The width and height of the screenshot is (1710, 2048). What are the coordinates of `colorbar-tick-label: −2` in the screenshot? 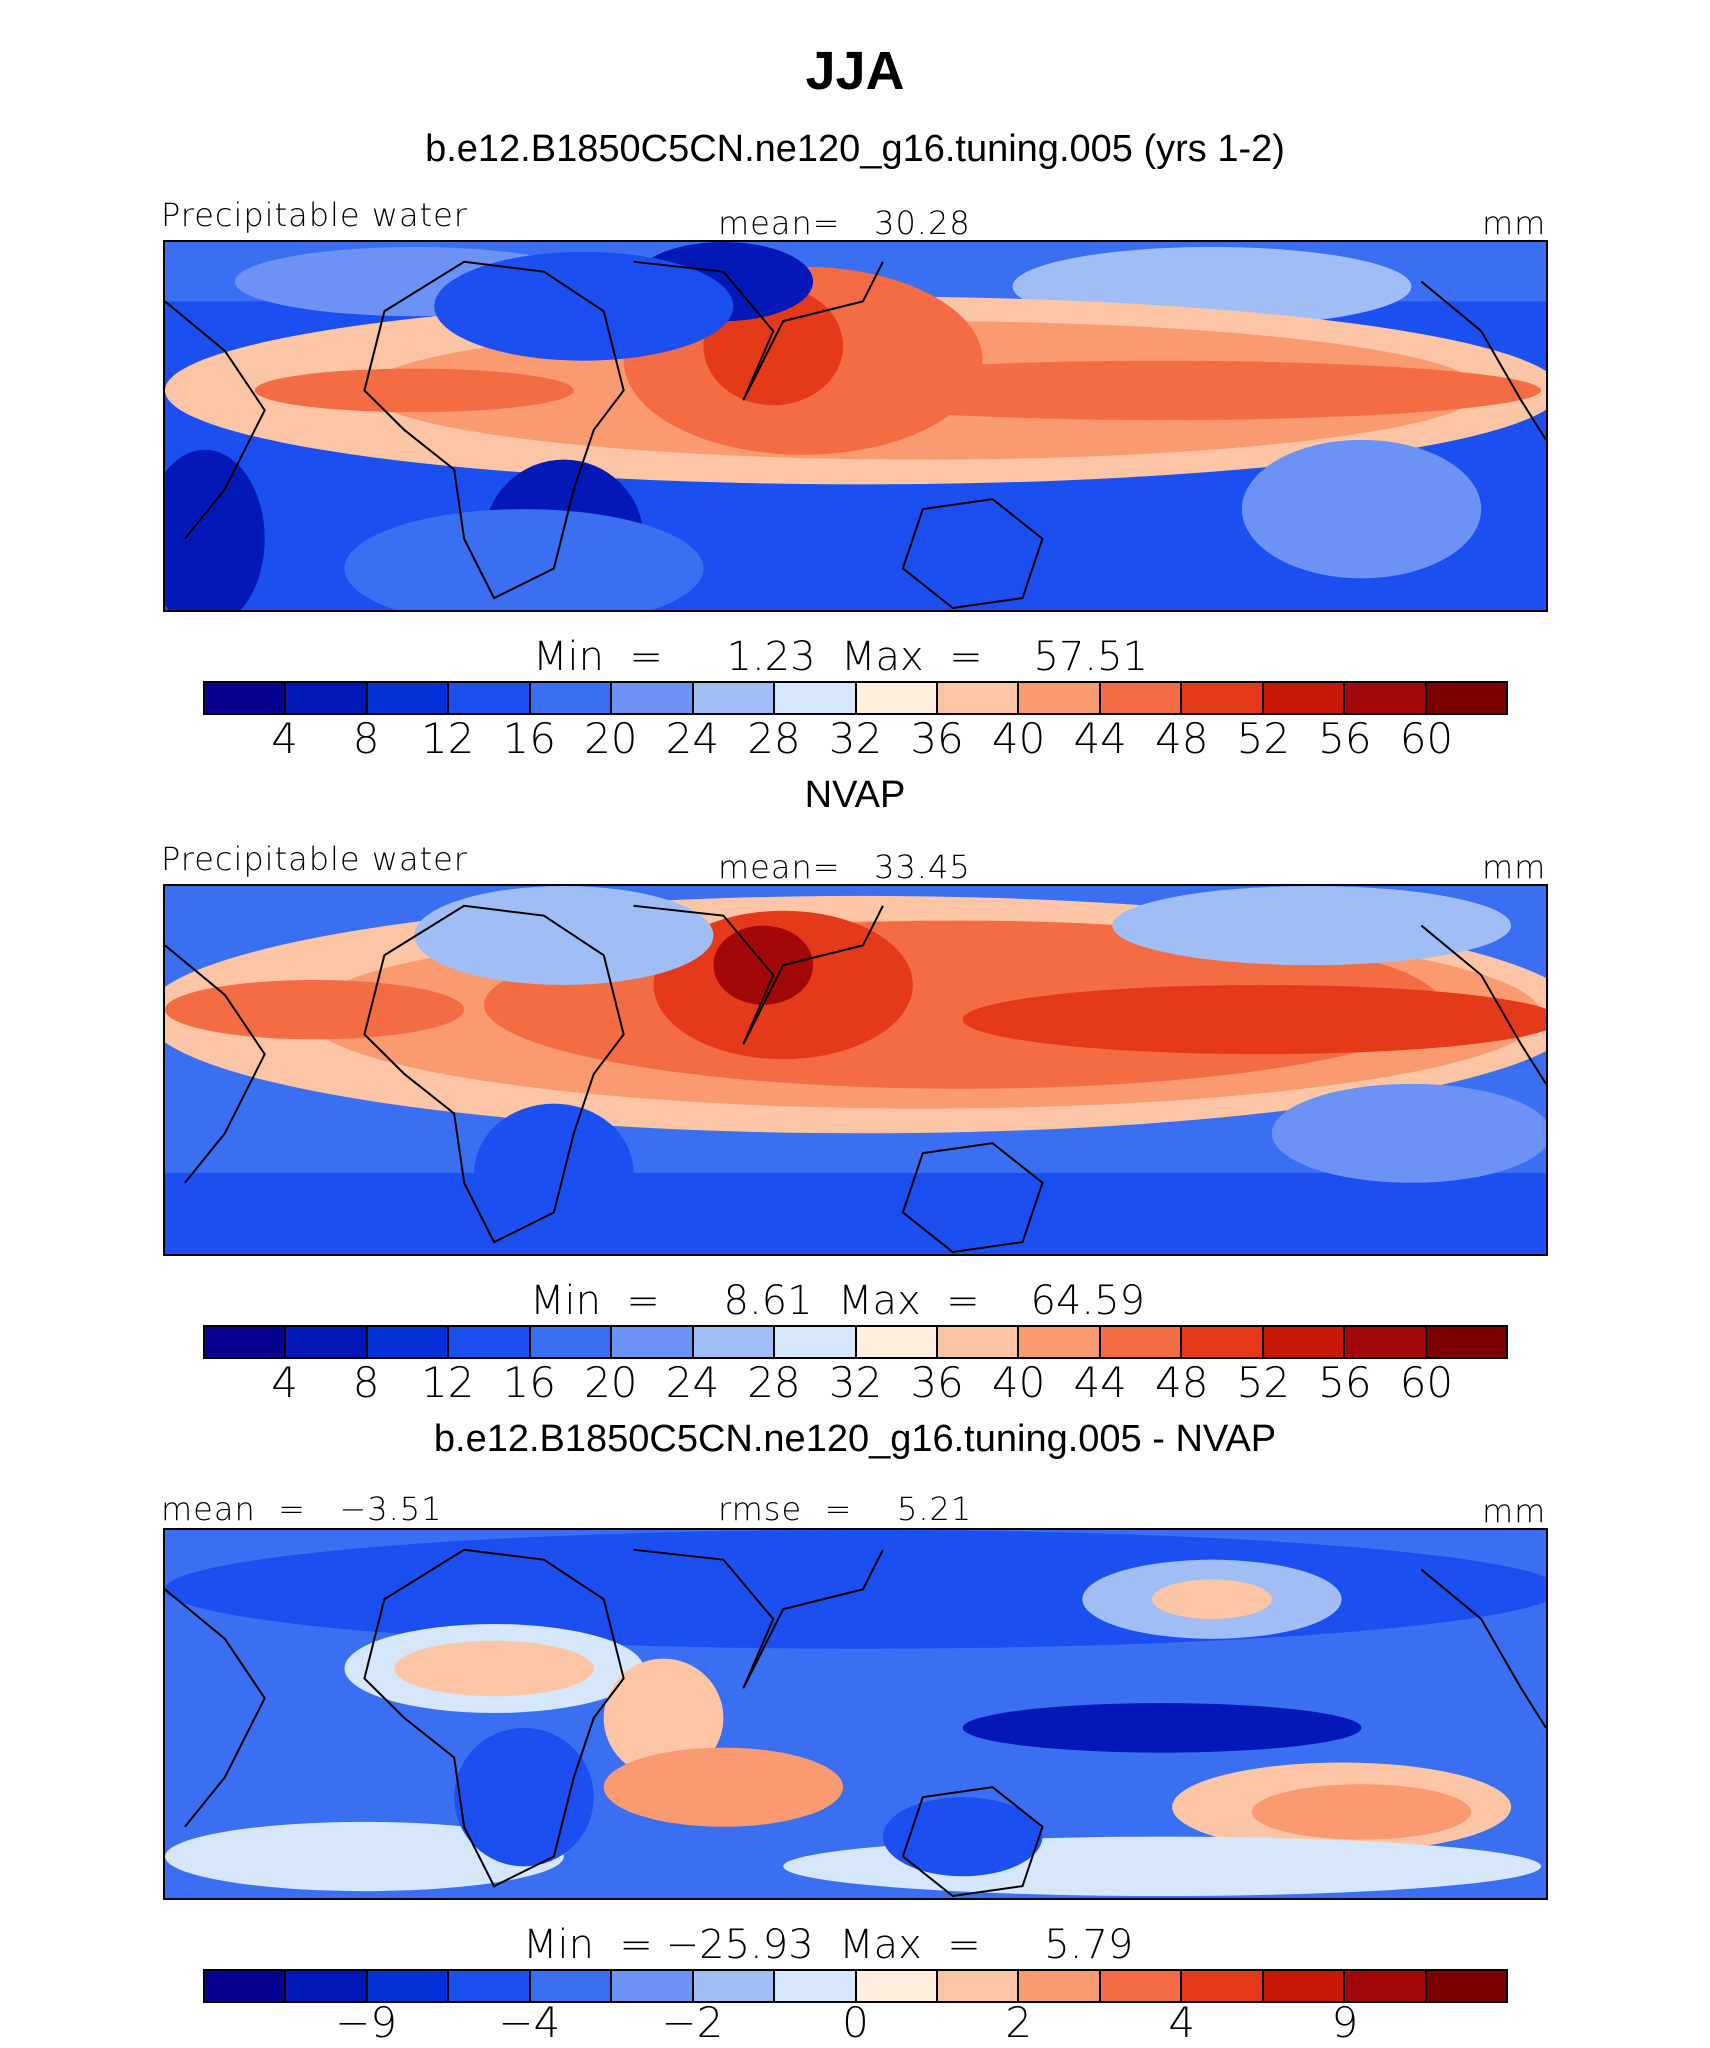 It's located at (692, 2022).